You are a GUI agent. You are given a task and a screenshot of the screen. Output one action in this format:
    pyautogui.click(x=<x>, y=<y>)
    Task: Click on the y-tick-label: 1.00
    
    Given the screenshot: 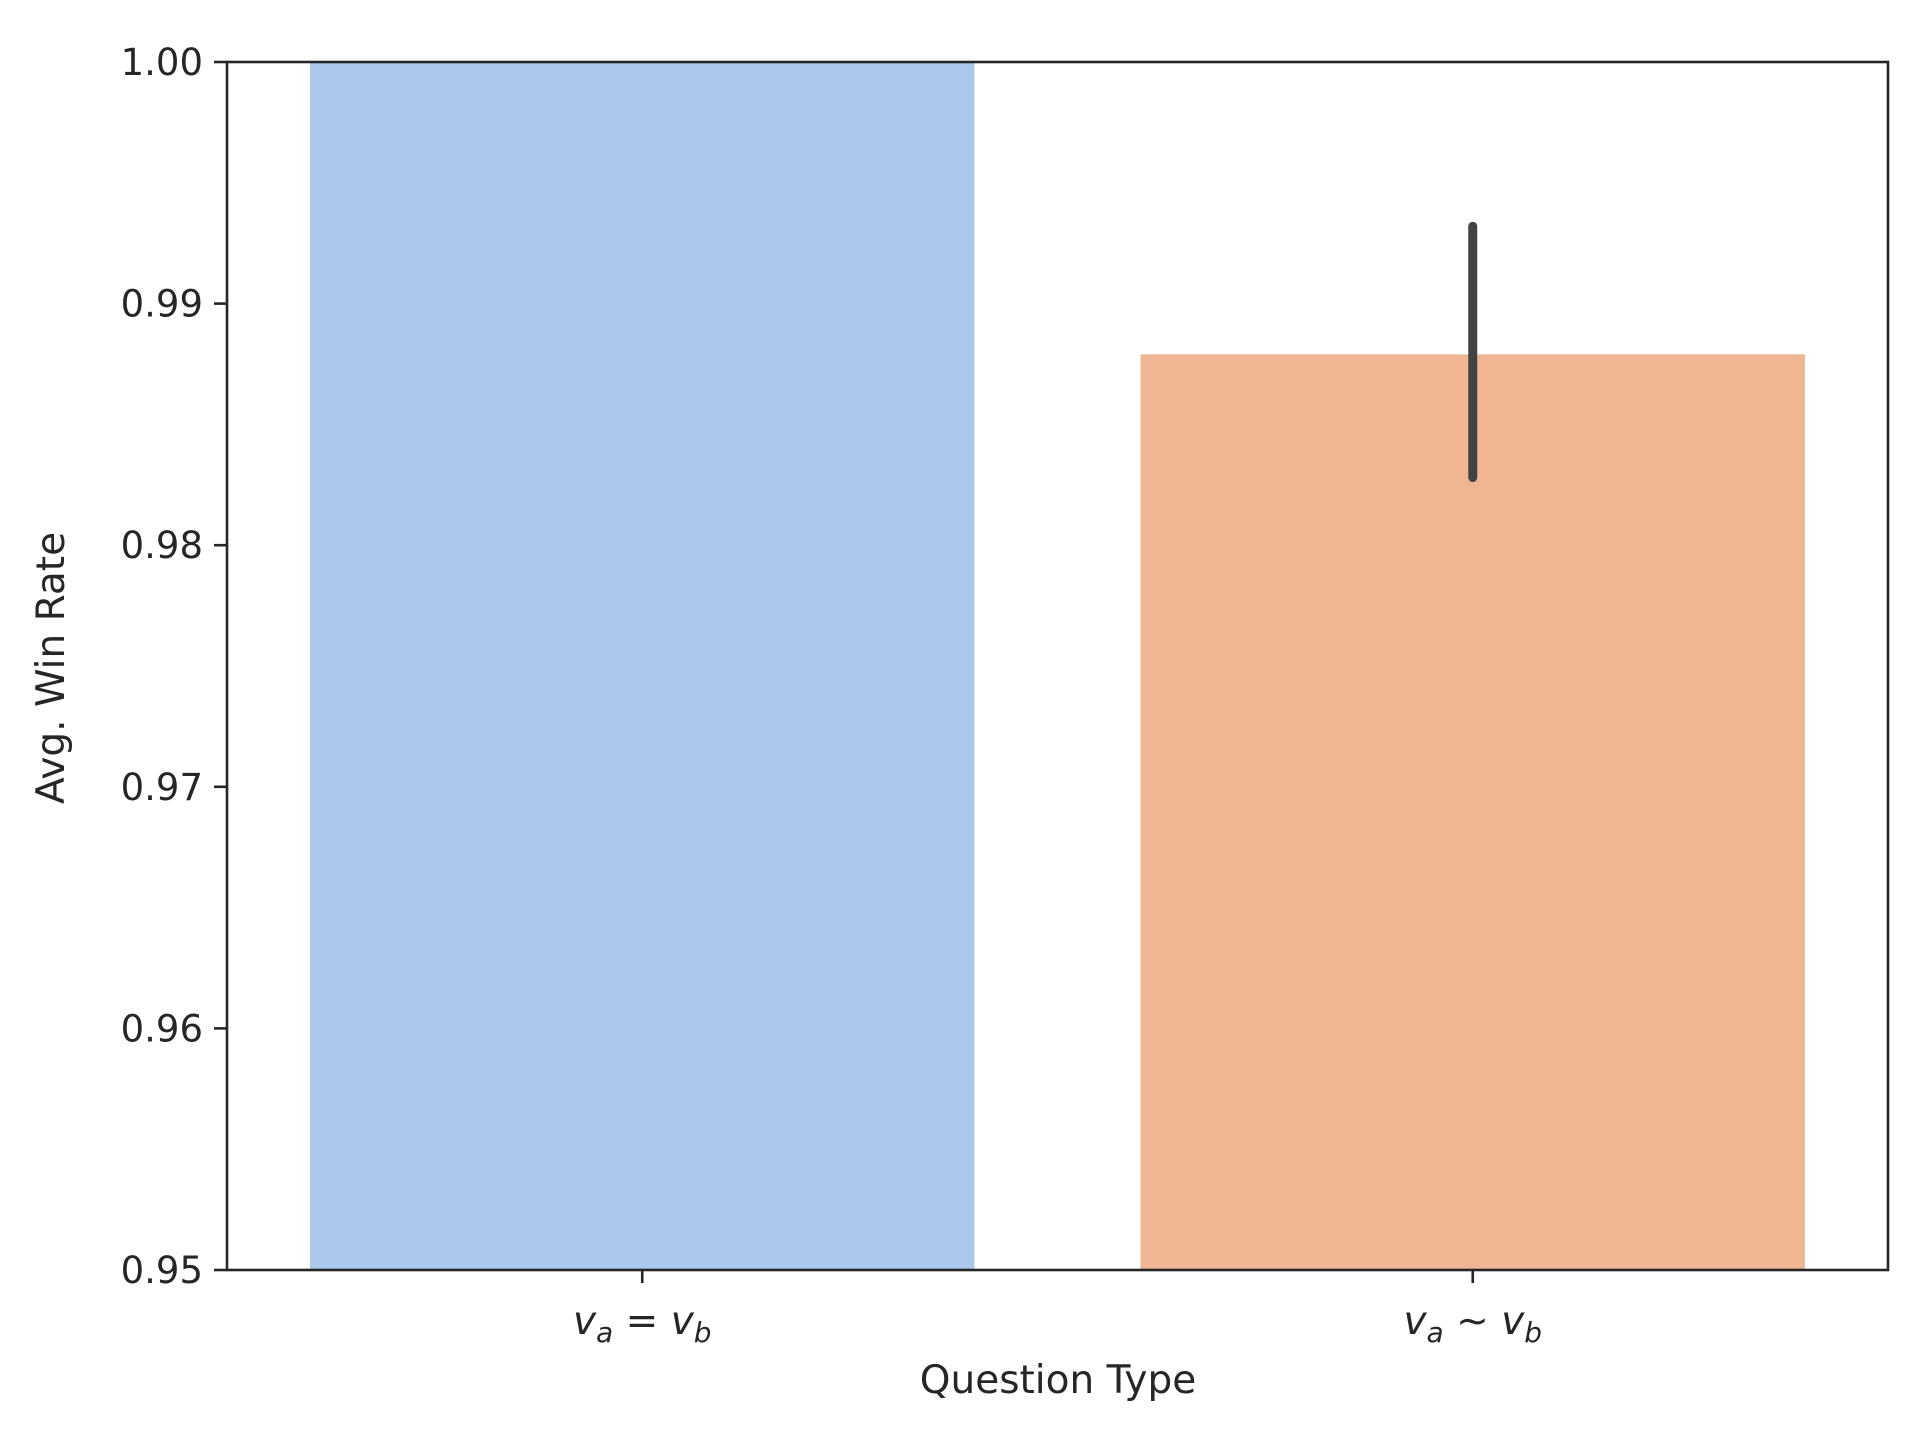 What is the action you would take?
    pyautogui.click(x=162, y=62)
    